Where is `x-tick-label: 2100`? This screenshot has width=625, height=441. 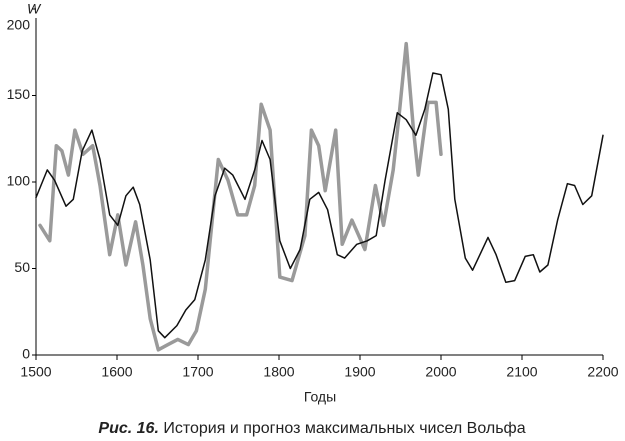
x-tick-label: 2100 is located at coordinates (521, 372).